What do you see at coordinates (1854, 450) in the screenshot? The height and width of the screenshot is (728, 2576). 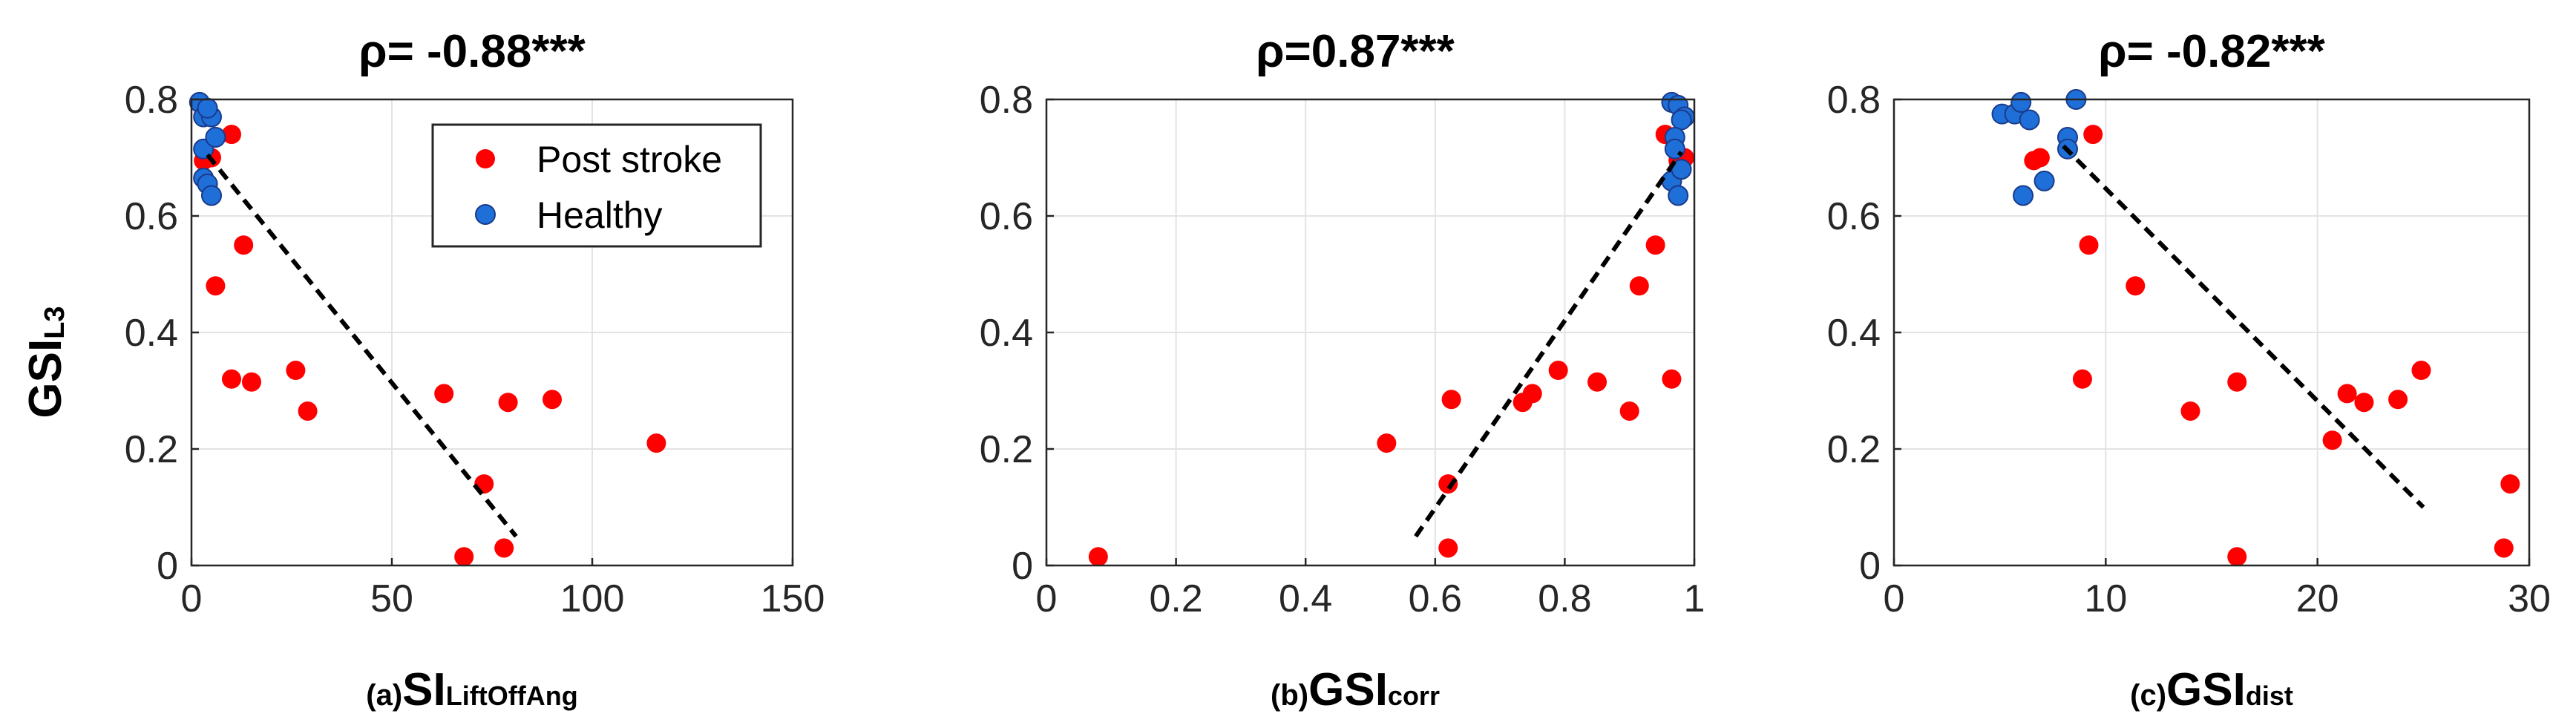 I see `panel-c-y-tick-label: 0.2` at bounding box center [1854, 450].